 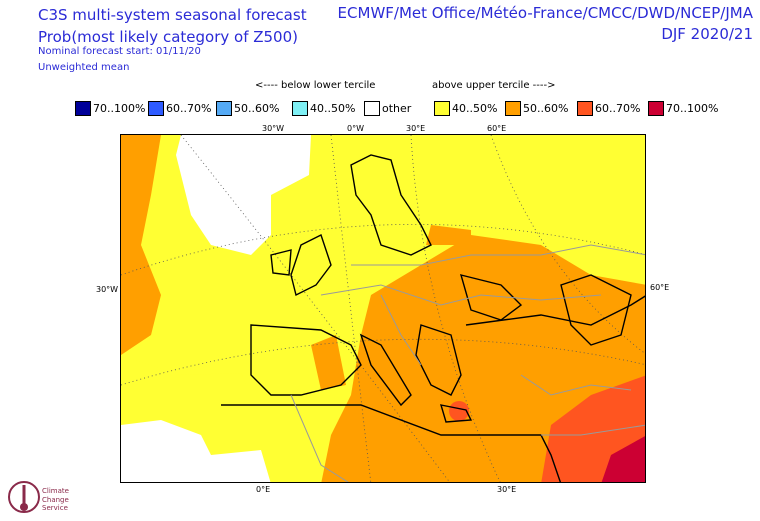 What do you see at coordinates (172, 15) in the screenshot?
I see `title-line1: C3S multi-system seasonal forecast` at bounding box center [172, 15].